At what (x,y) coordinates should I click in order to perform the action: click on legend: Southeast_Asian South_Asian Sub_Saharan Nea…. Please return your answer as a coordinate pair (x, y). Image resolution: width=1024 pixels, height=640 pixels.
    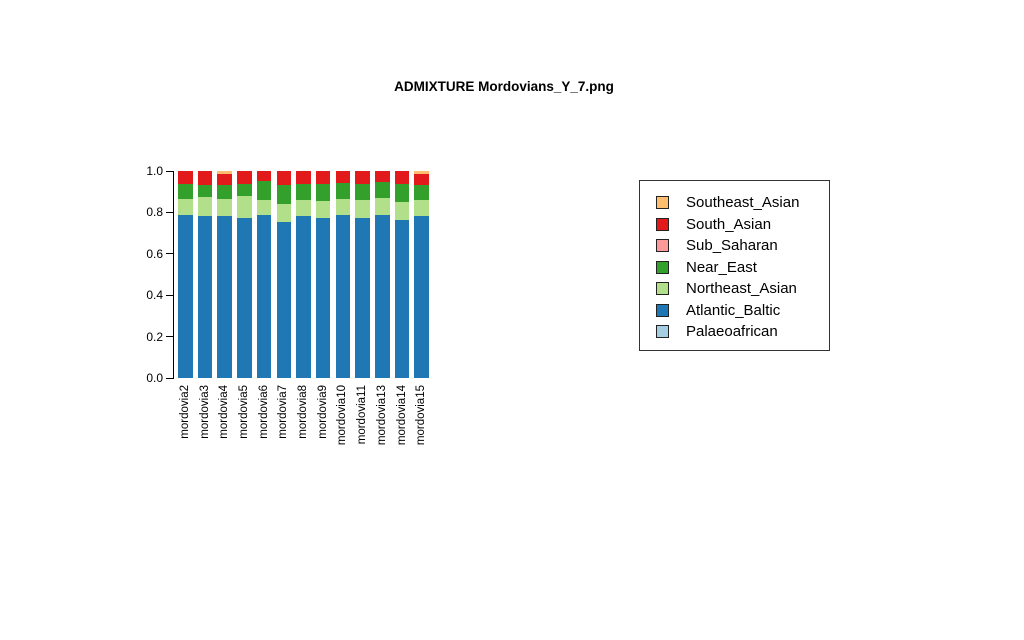
    Looking at the image, I should click on (734, 265).